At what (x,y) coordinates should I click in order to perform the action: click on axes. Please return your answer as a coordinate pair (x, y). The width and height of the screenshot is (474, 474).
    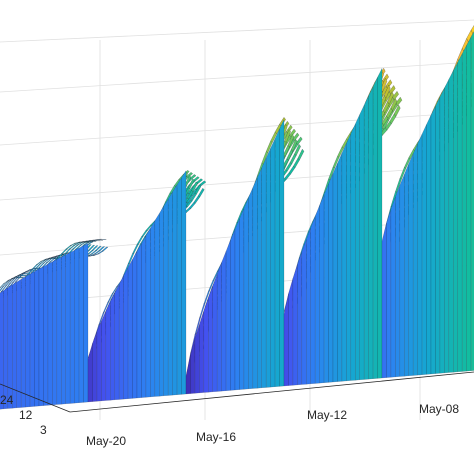
    Looking at the image, I should click on (237, 392).